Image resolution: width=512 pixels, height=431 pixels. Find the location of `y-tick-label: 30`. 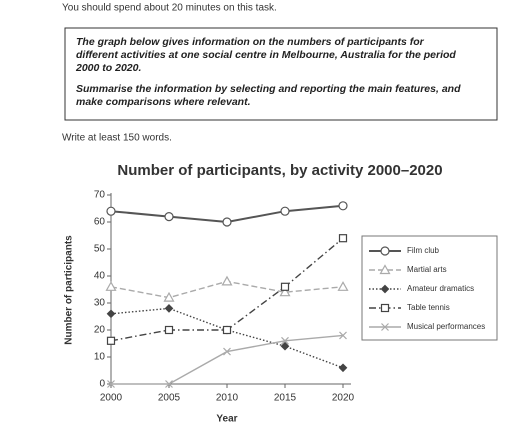

y-tick-label: 30 is located at coordinates (100, 303).